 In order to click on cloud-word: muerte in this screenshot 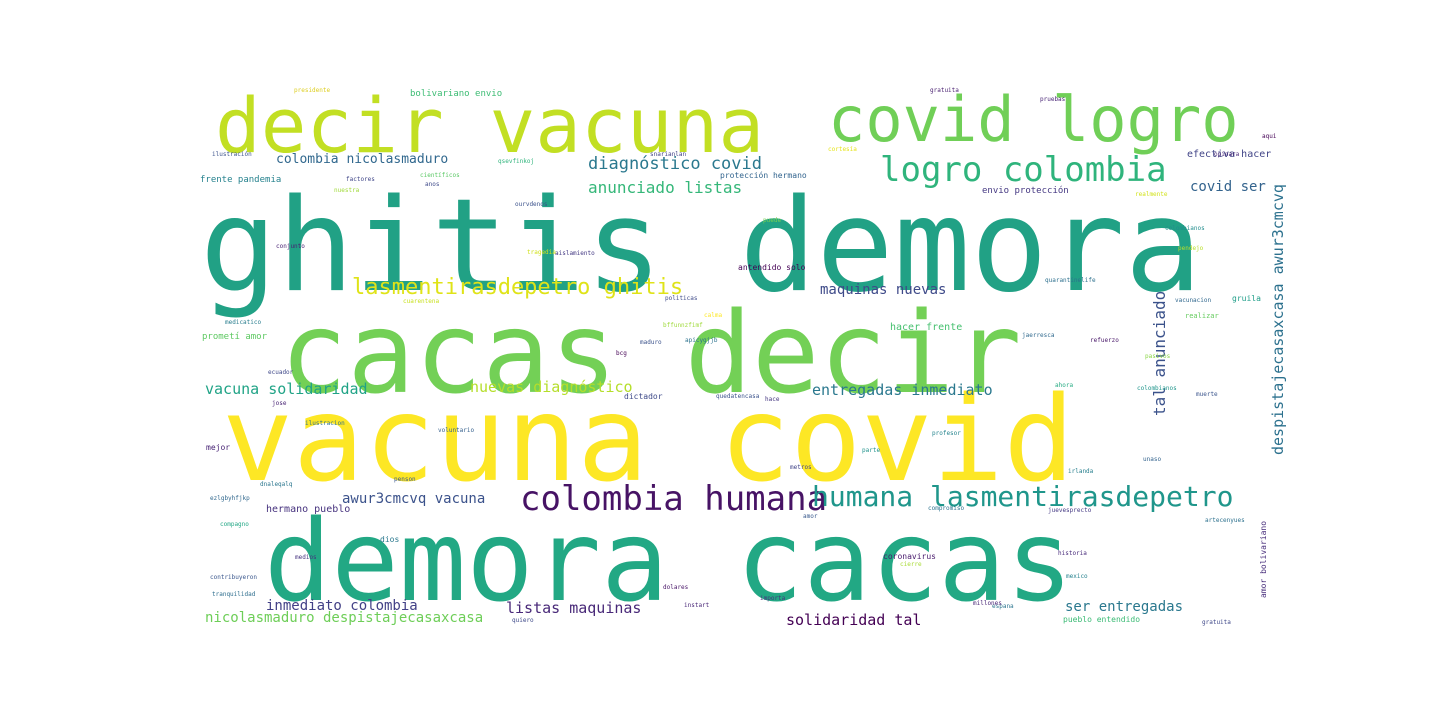, I will do `click(1207, 394)`.